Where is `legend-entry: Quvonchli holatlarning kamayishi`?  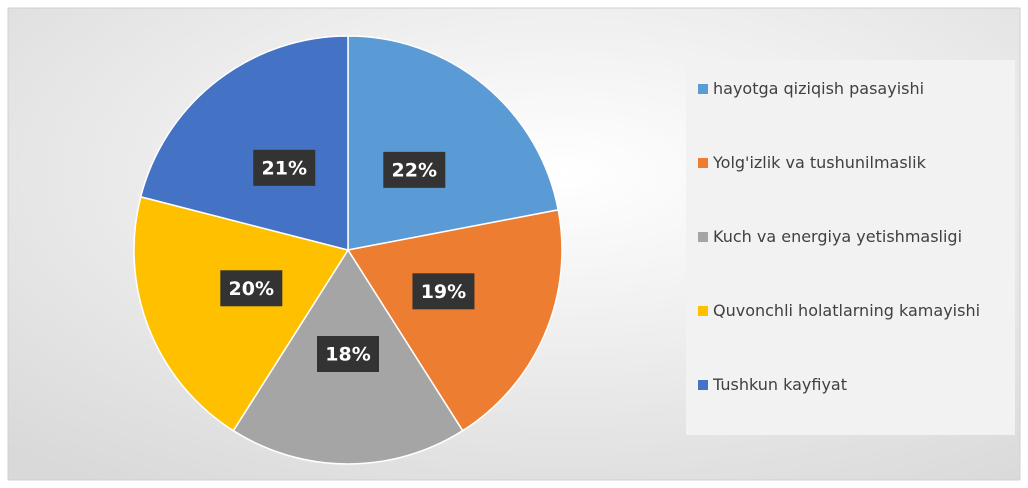
legend-entry: Quvonchli holatlarning kamayishi is located at coordinates (852, 335).